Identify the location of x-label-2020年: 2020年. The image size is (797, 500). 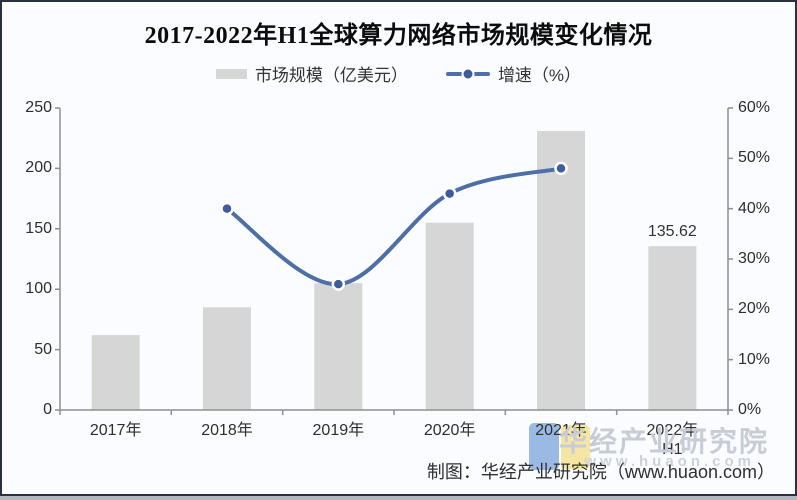
(449, 430).